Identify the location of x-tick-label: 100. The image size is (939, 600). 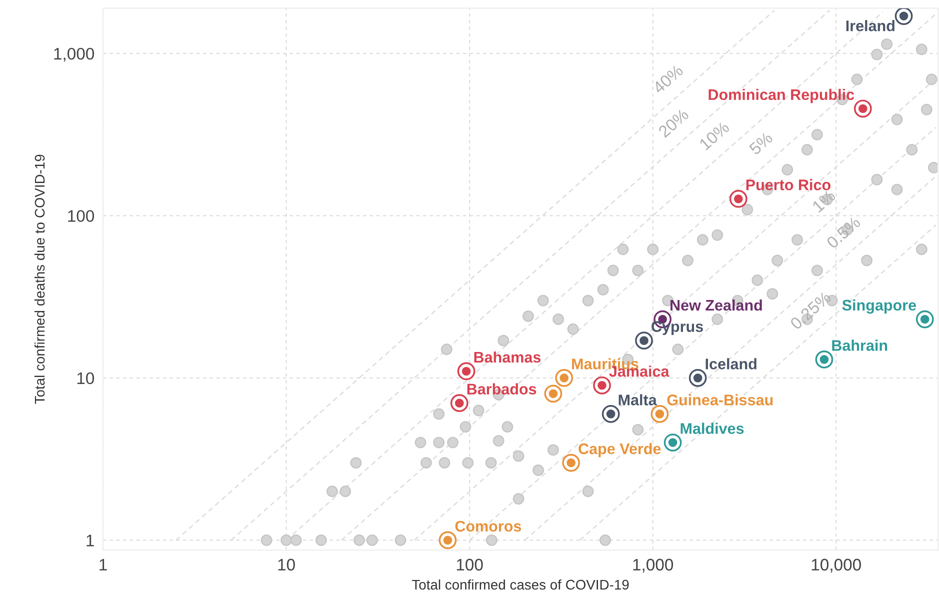
(469, 564).